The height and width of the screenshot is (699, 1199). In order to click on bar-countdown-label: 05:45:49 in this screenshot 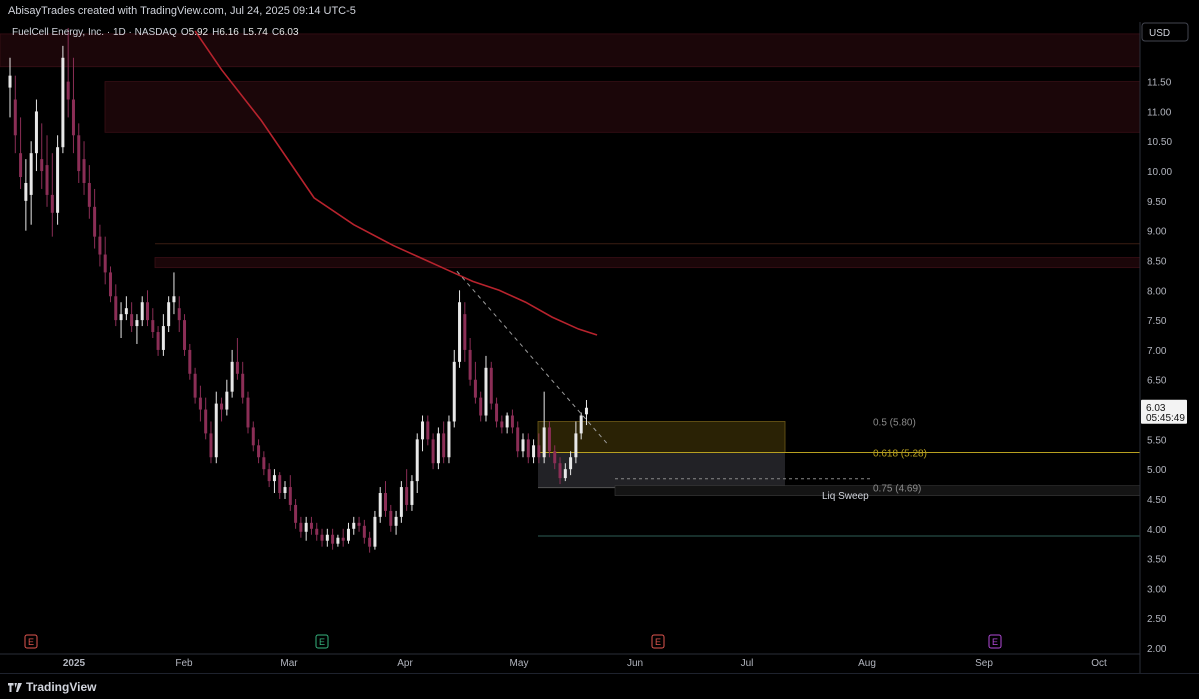, I will do `click(1165, 418)`.